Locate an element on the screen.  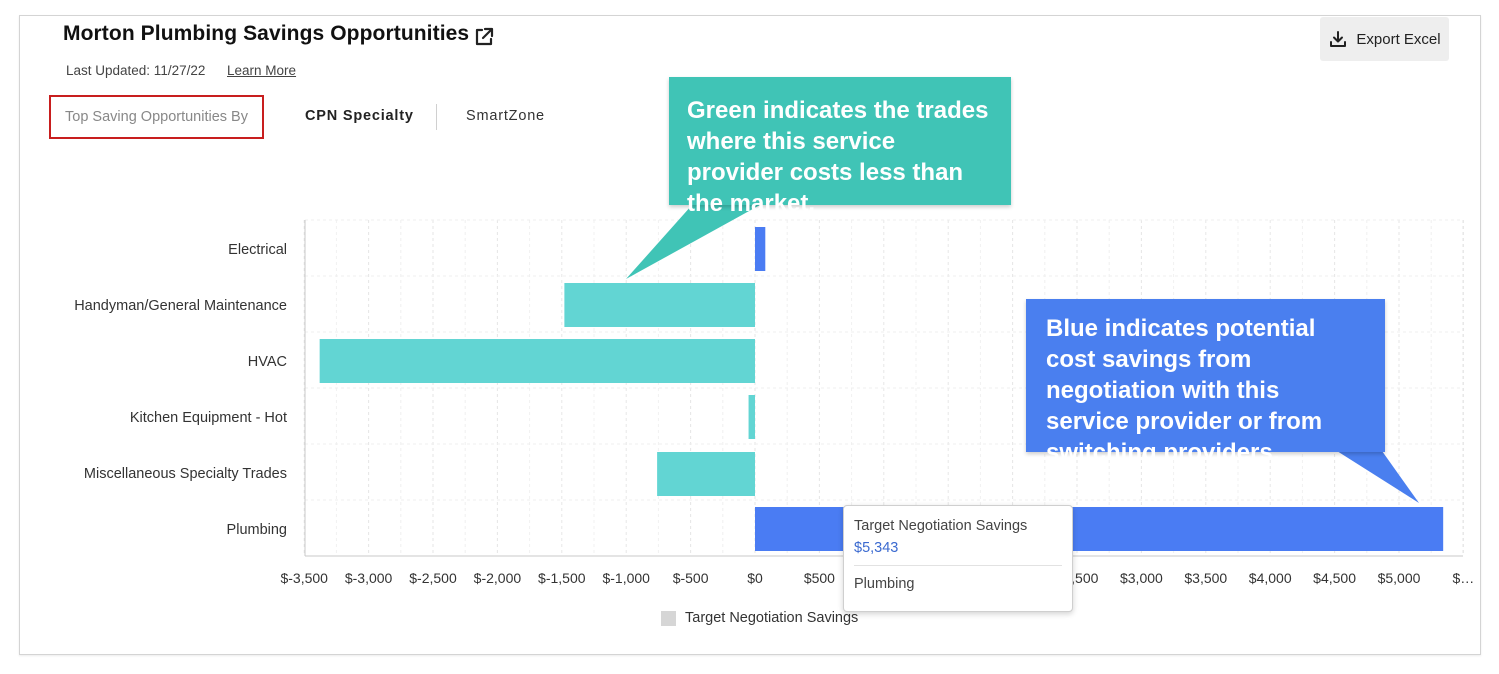
legend-swatch is located at coordinates (668, 618).